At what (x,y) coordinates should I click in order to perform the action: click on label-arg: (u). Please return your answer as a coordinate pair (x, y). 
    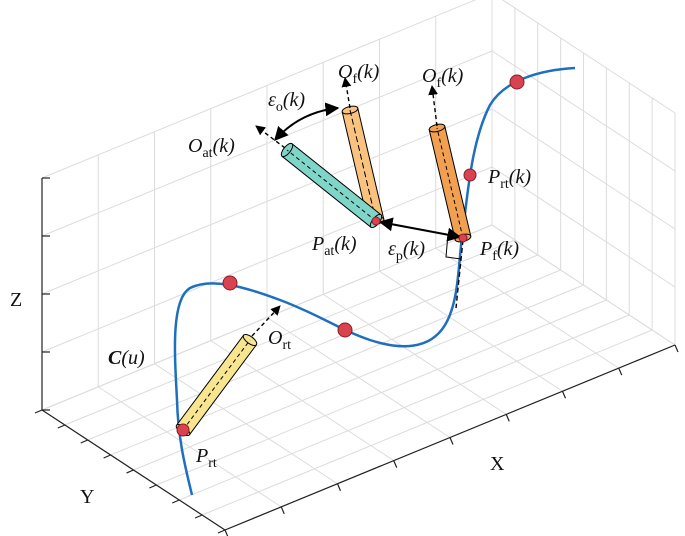
    Looking at the image, I should click on (133, 358).